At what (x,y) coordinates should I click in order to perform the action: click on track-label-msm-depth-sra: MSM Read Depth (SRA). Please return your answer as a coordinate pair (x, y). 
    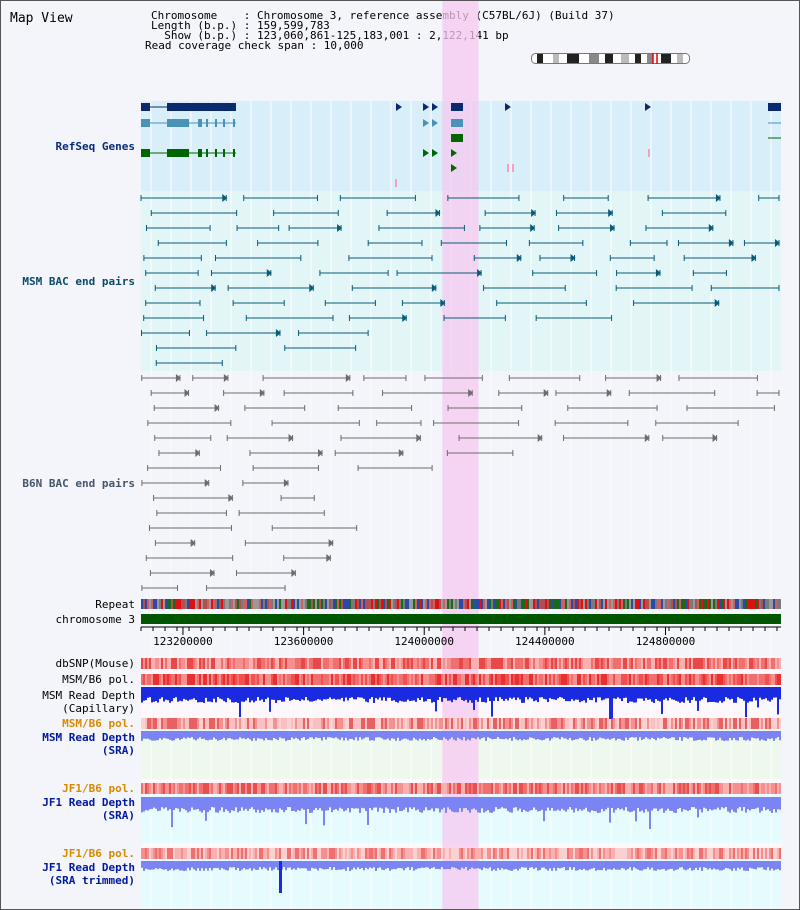
    Looking at the image, I should click on (88, 744).